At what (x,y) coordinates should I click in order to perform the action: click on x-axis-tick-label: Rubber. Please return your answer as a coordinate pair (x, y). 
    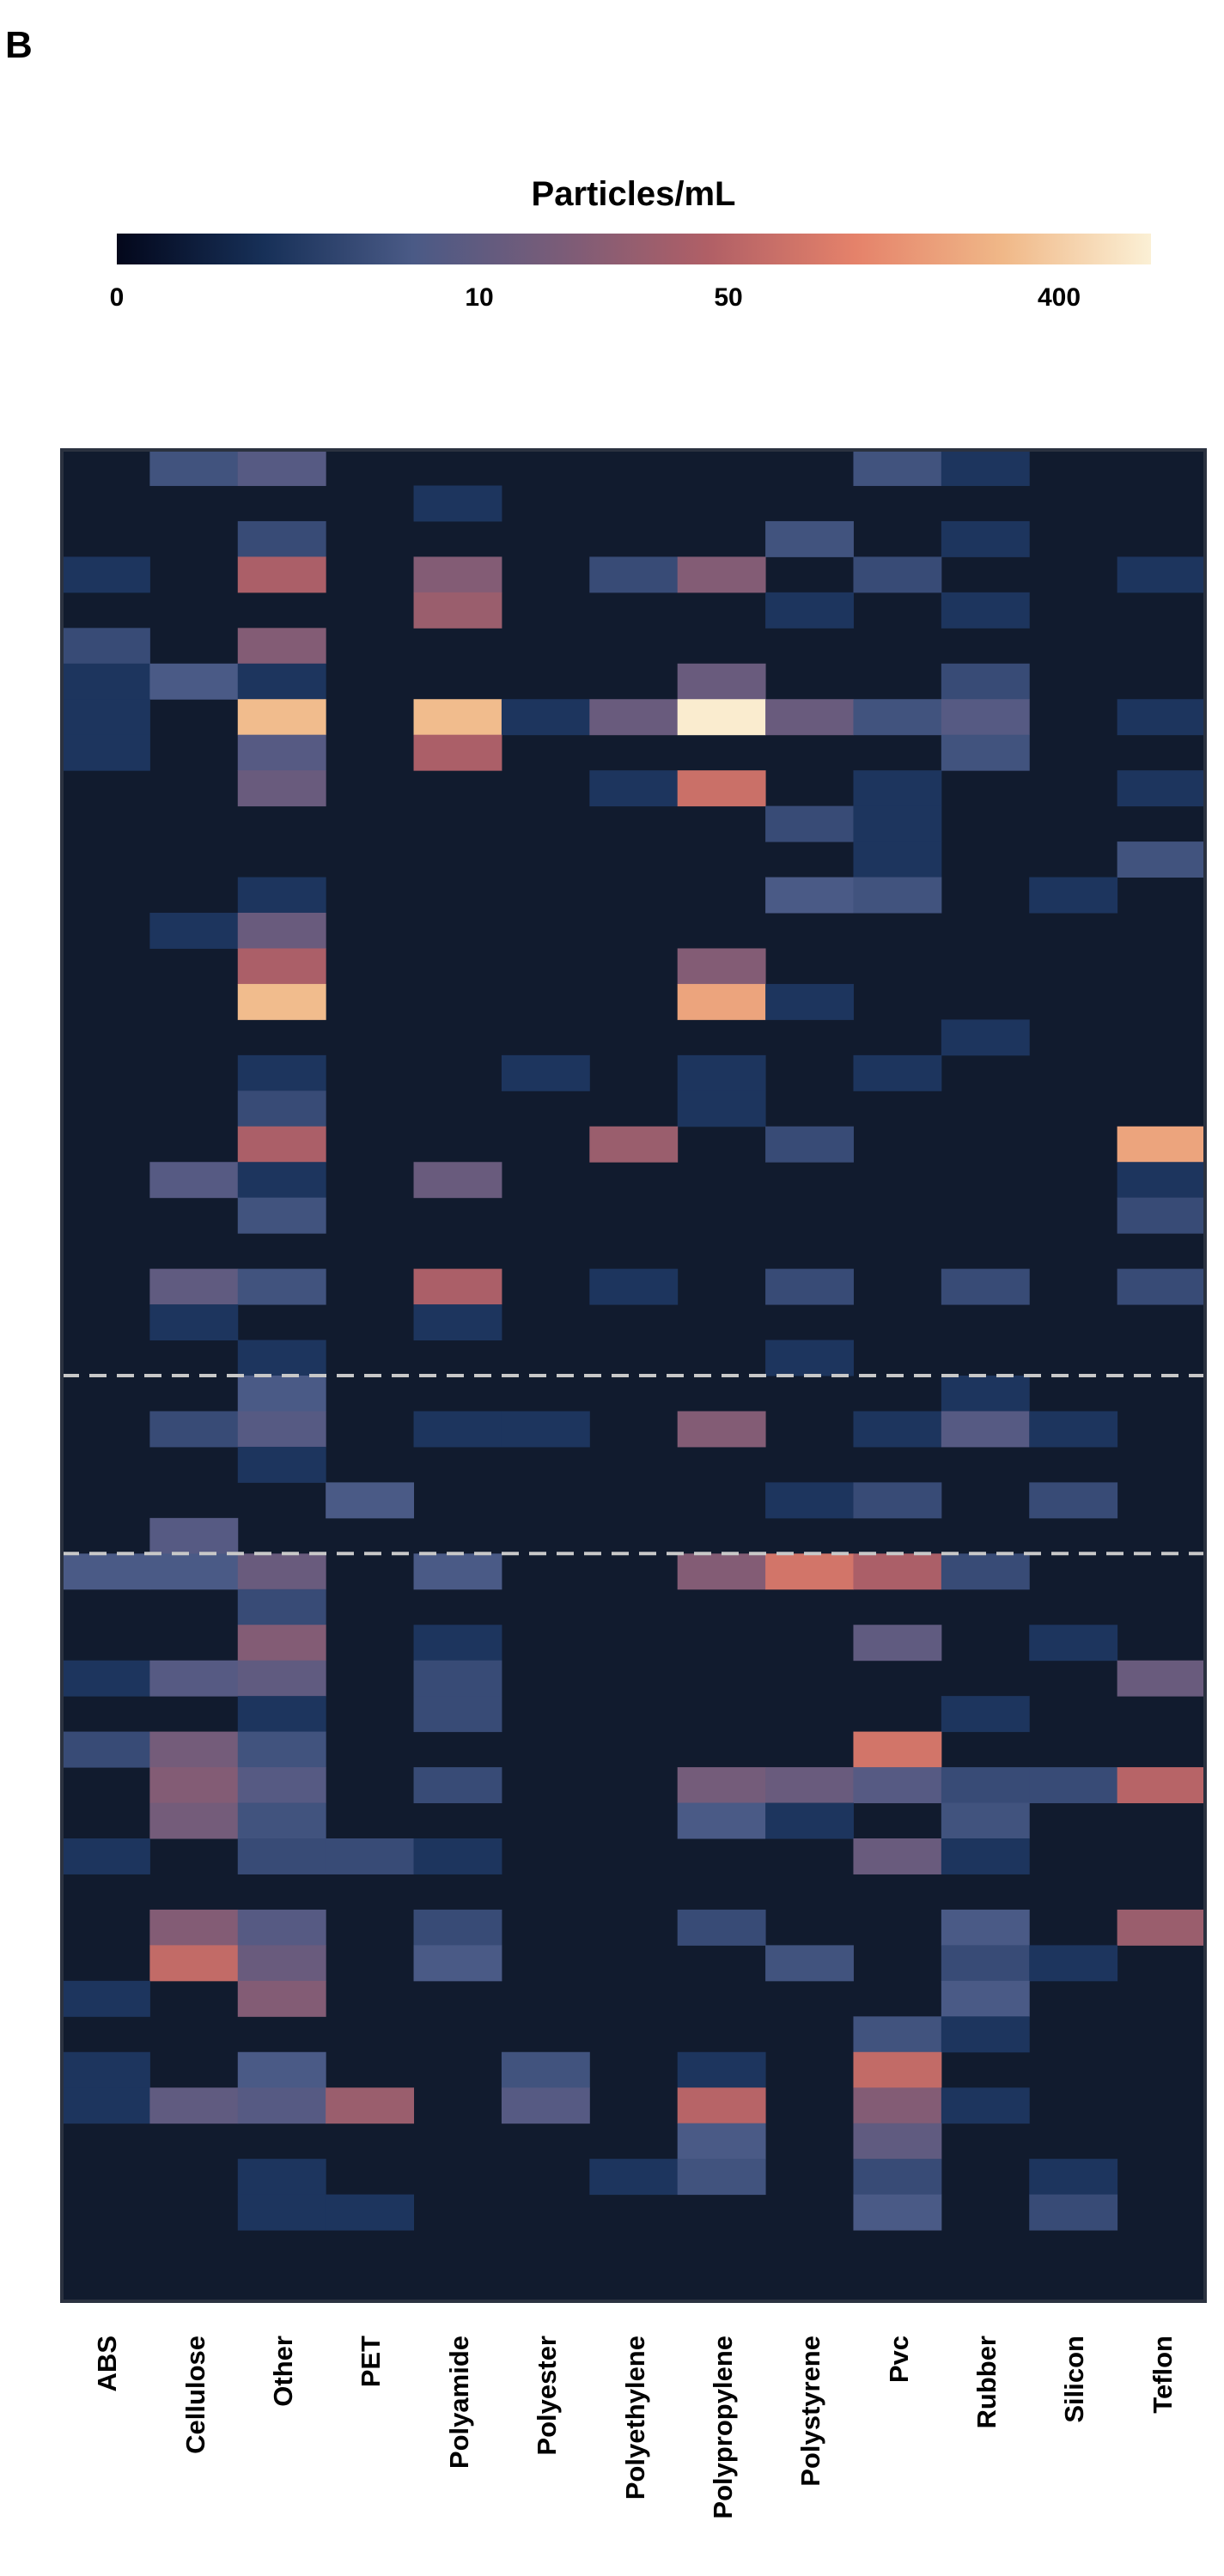
    Looking at the image, I should click on (987, 2383).